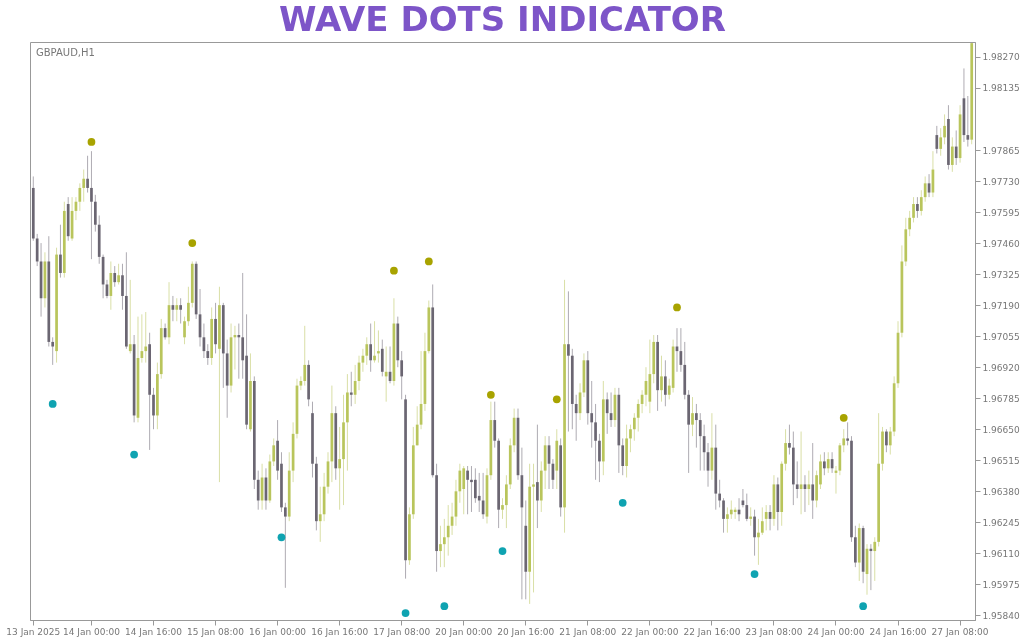 The image size is (1024, 640). Describe the element at coordinates (650, 631) in the screenshot. I see `x-tick-label: 22 Jan 00:00` at that location.